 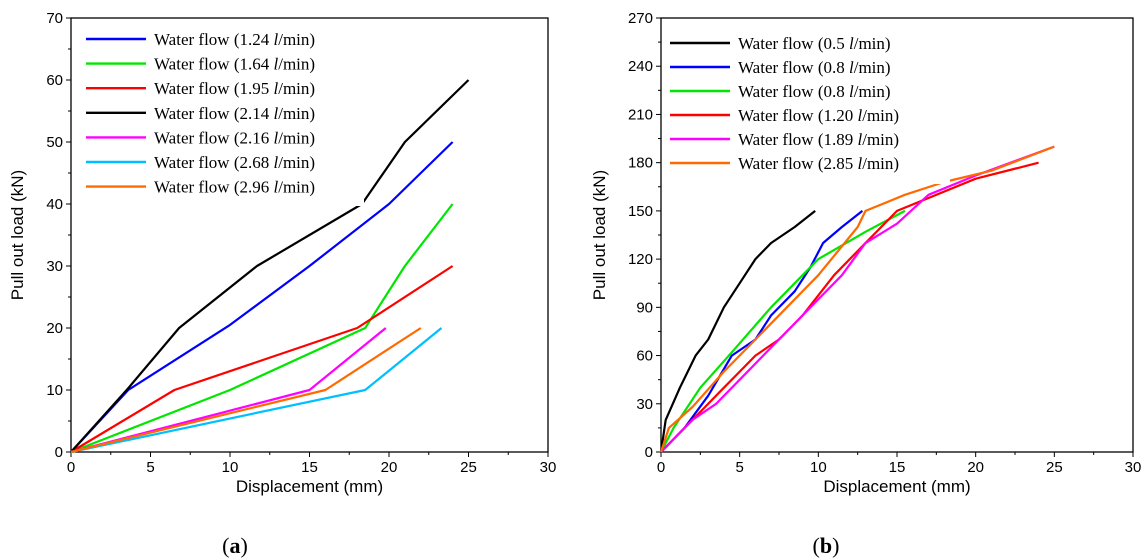 What do you see at coordinates (814, 43) in the screenshot?
I see `legend-label: Water flow (0.5 l/min)` at bounding box center [814, 43].